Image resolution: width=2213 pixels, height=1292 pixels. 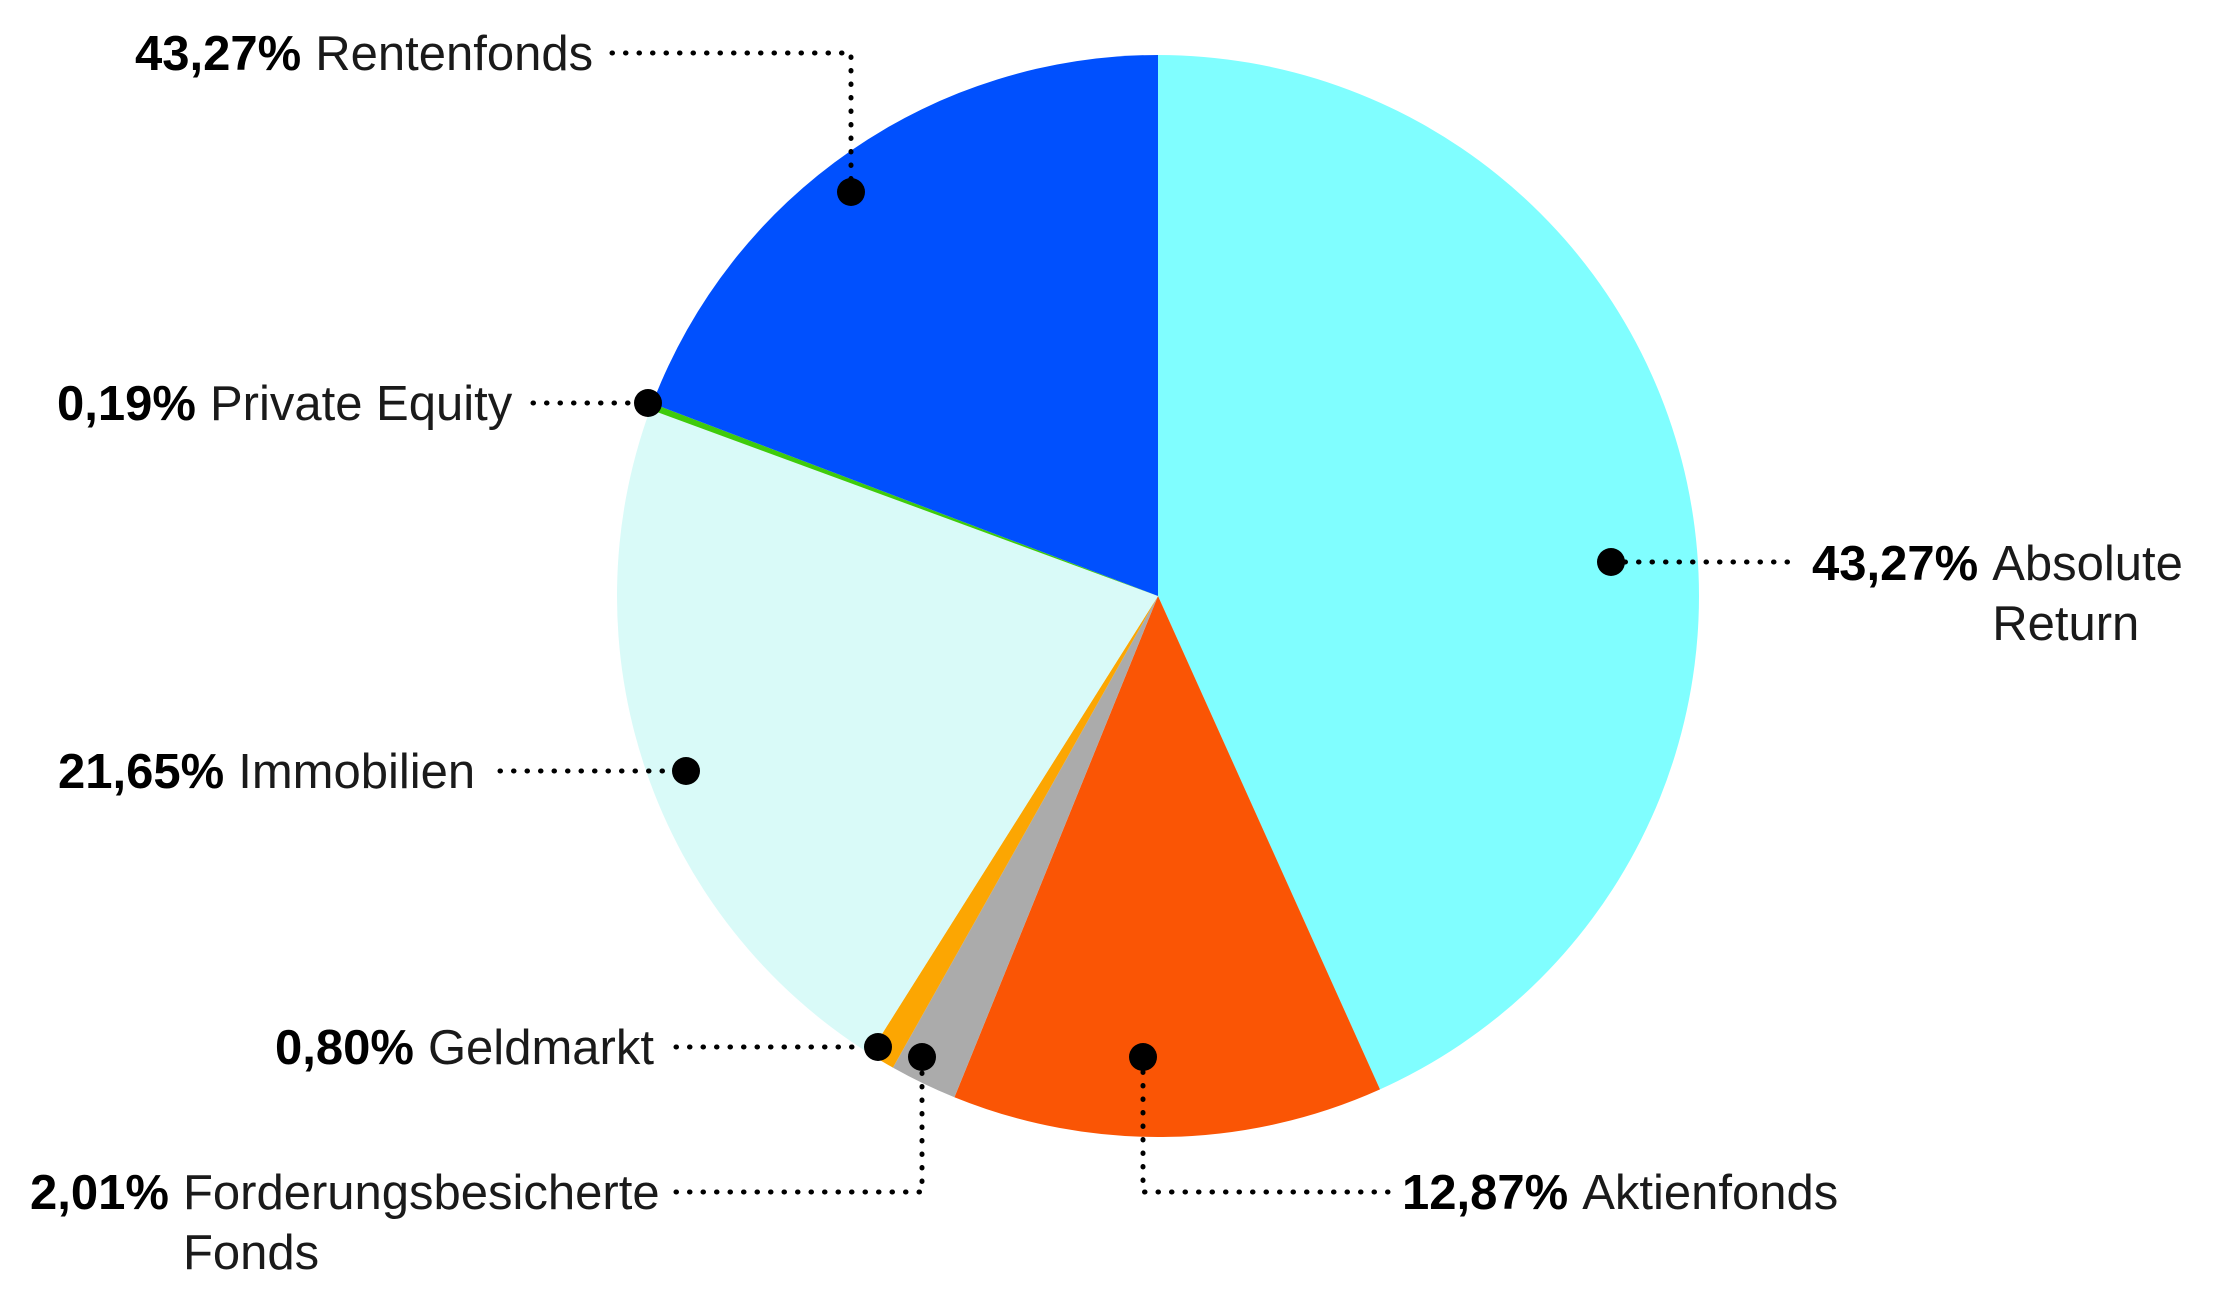 What do you see at coordinates (1025, 847) in the screenshot?
I see `pie-slice-forderungsbesicherte-fonds` at bounding box center [1025, 847].